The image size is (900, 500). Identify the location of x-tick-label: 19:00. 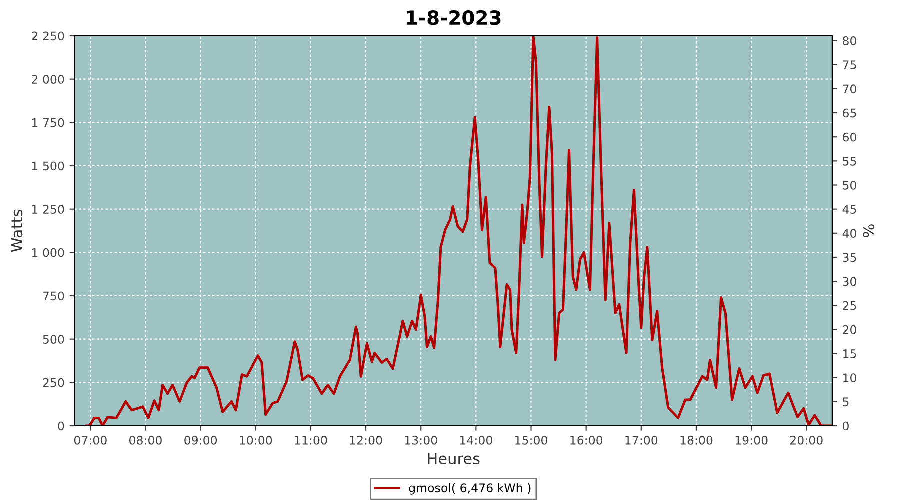
(752, 440).